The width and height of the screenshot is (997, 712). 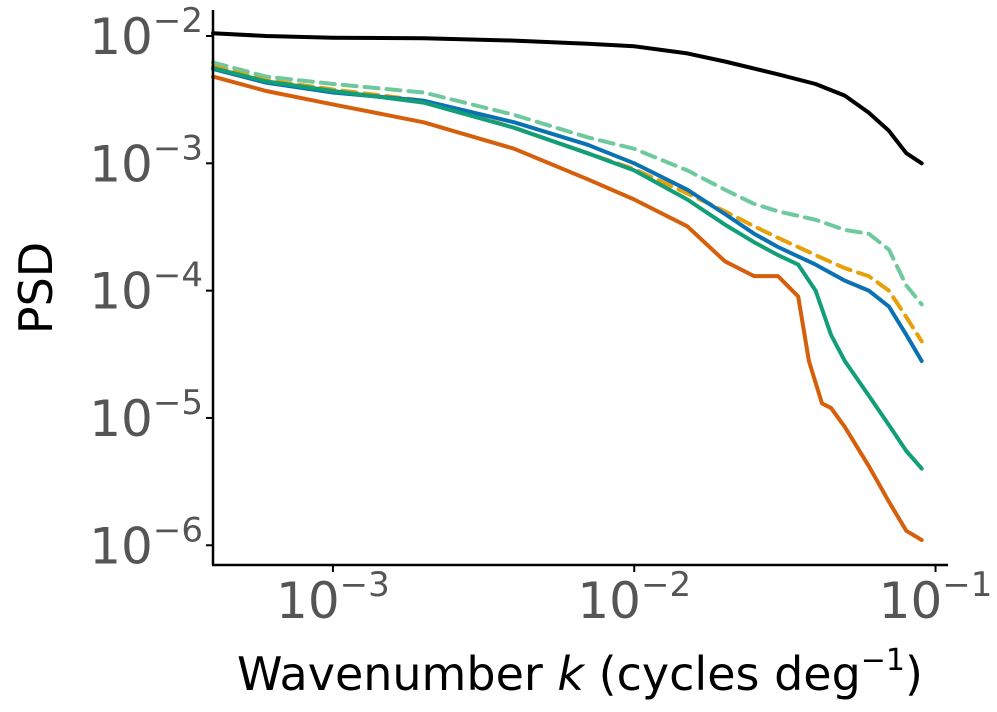 What do you see at coordinates (936, 597) in the screenshot?
I see `x-tick-label-2: 10⁻¹` at bounding box center [936, 597].